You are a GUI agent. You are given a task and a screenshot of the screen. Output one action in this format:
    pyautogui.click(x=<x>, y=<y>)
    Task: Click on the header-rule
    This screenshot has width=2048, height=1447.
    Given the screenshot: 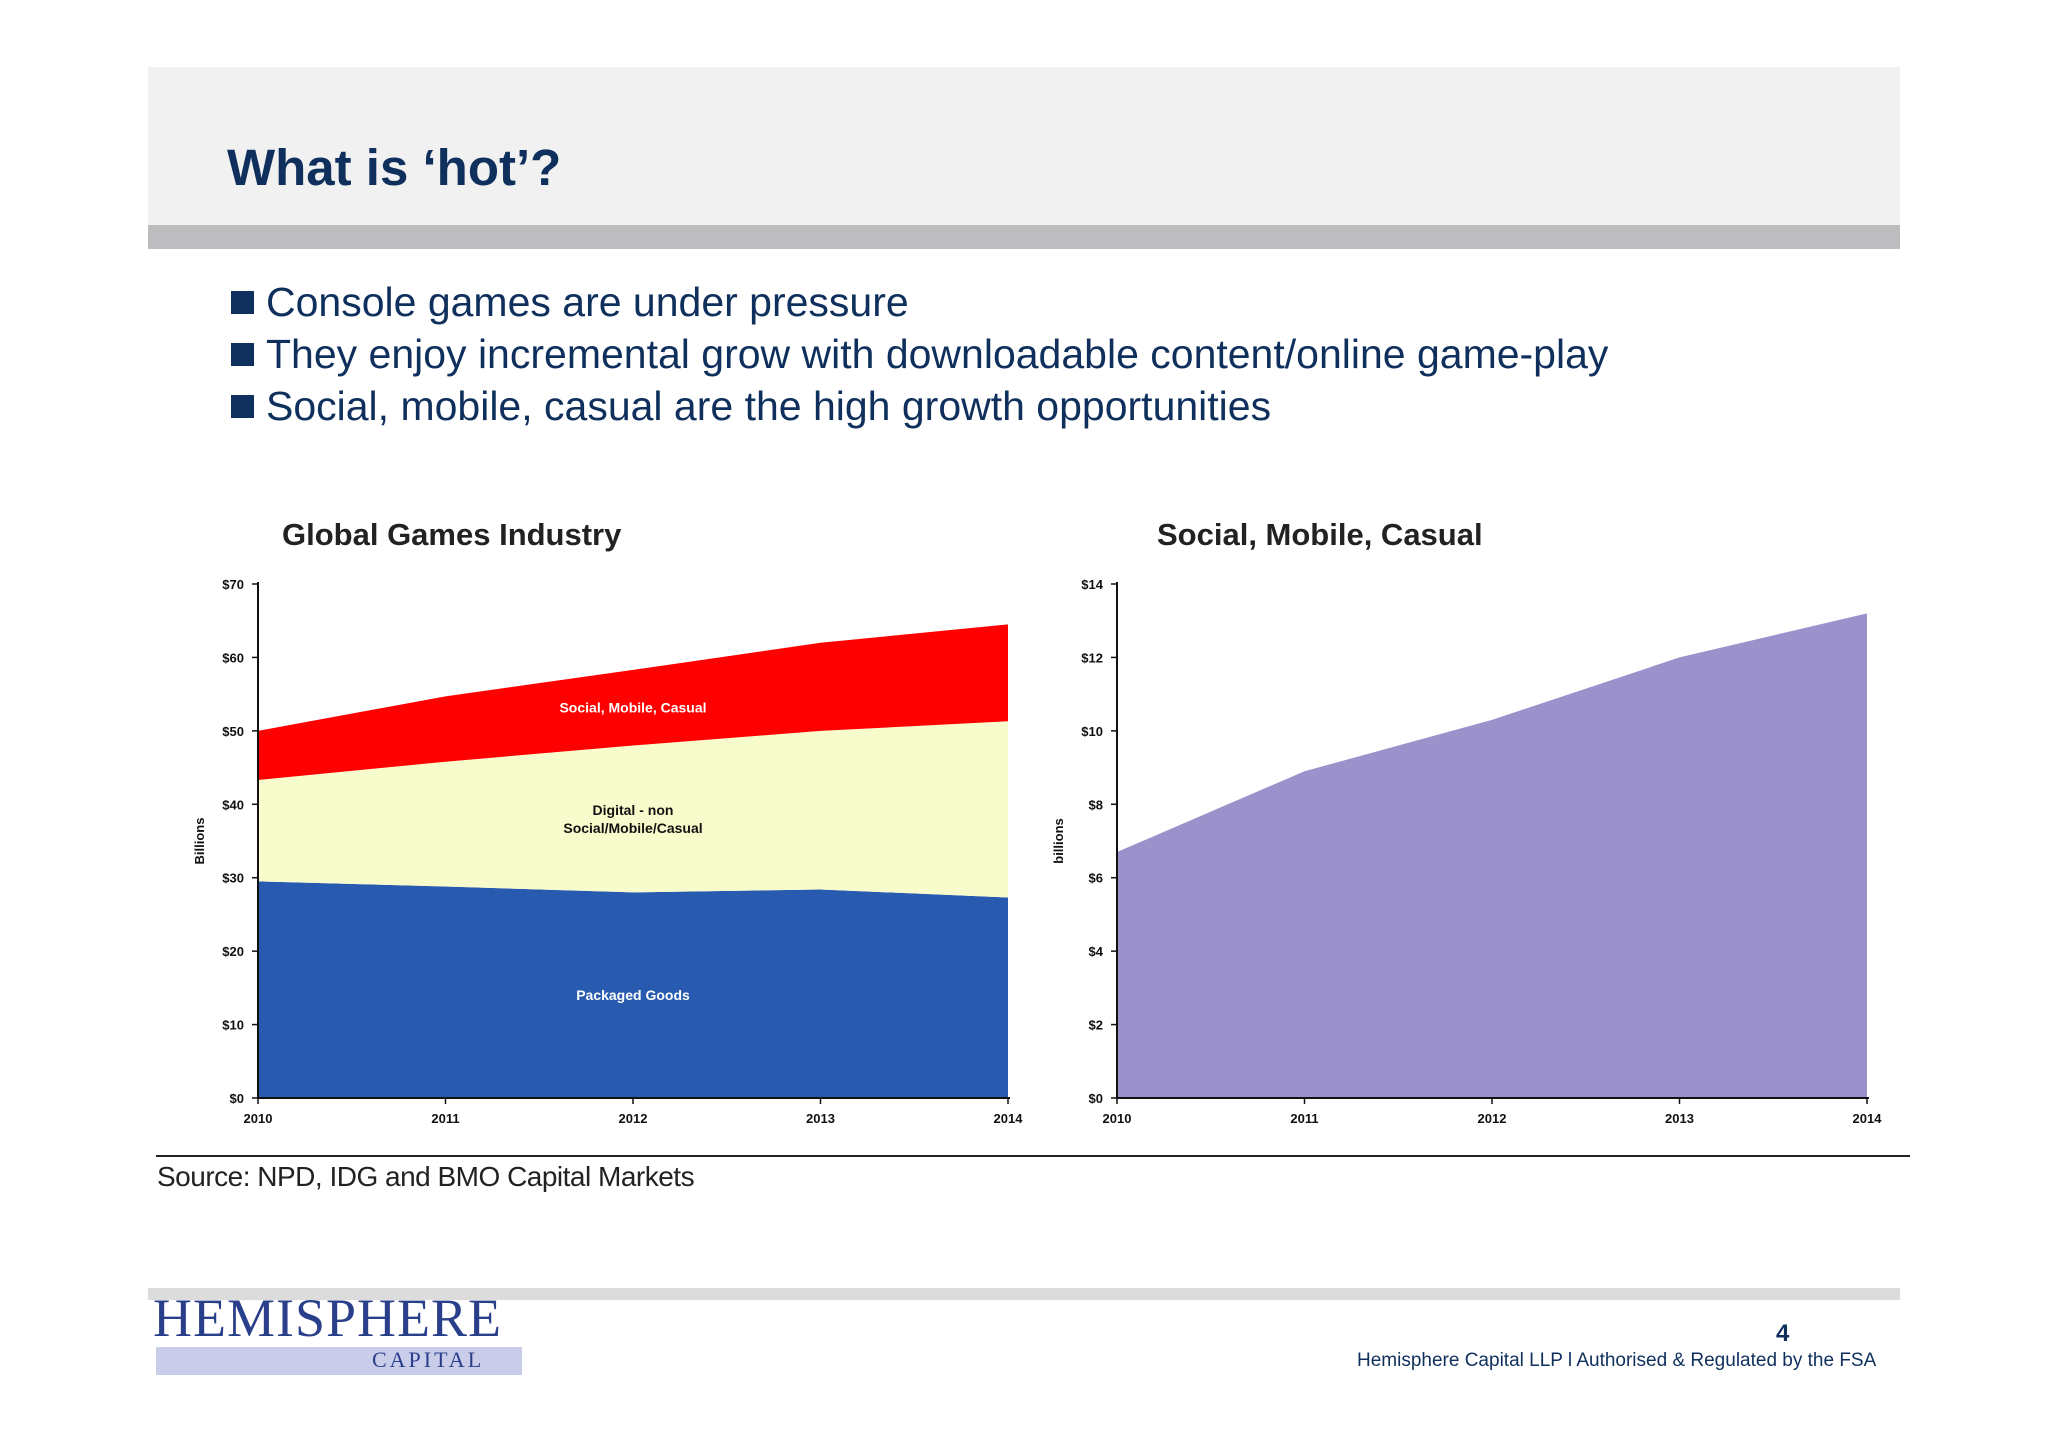 What is the action you would take?
    pyautogui.click(x=1024, y=237)
    